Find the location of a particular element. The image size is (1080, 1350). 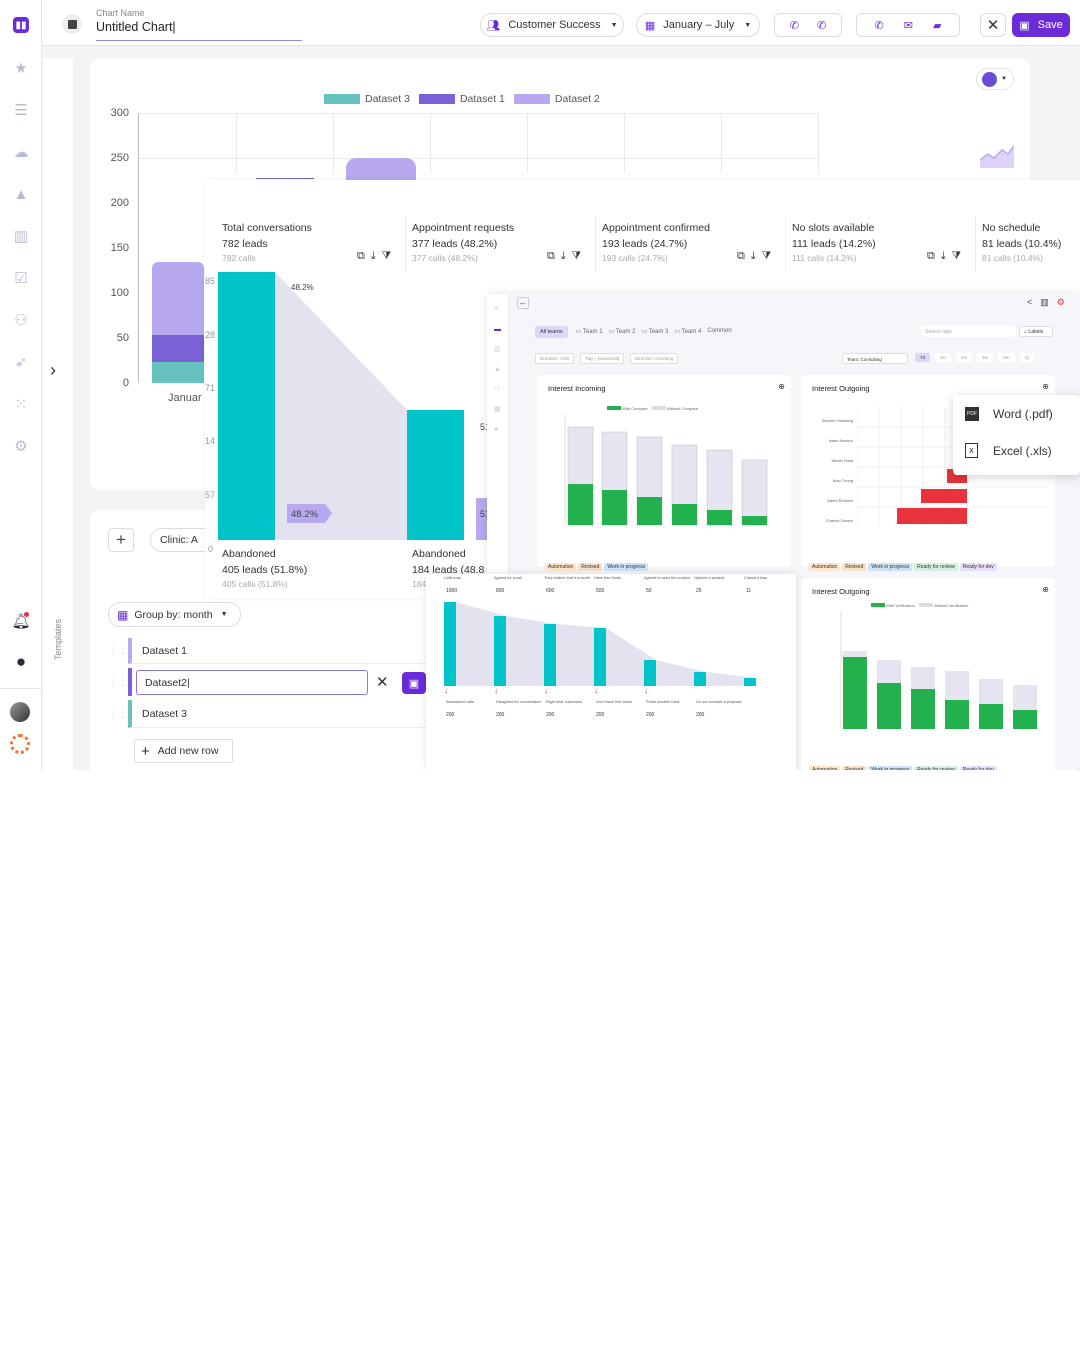

range-option: 3m is located at coordinates (985, 357).